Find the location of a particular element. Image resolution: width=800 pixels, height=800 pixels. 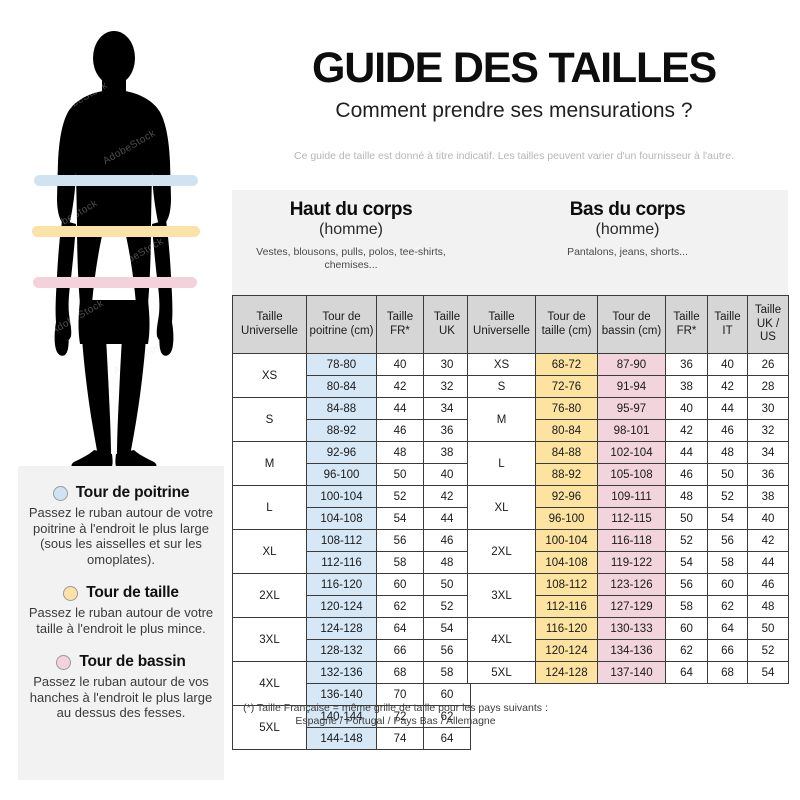

table-row: 120-124 62 52 is located at coordinates (352, 606).